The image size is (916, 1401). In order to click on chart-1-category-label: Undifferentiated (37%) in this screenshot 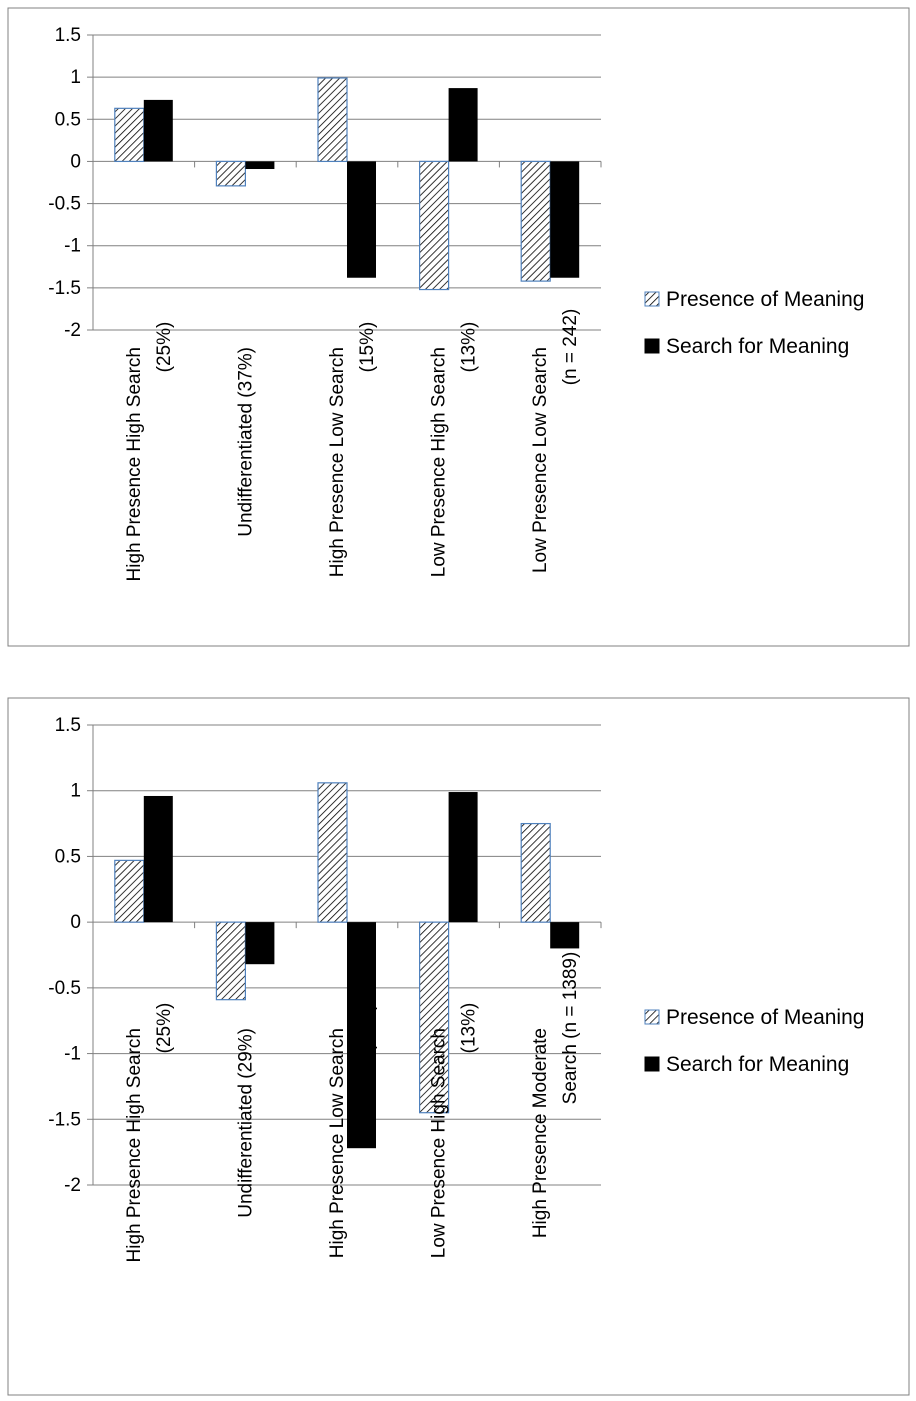, I will do `click(245, 442)`.